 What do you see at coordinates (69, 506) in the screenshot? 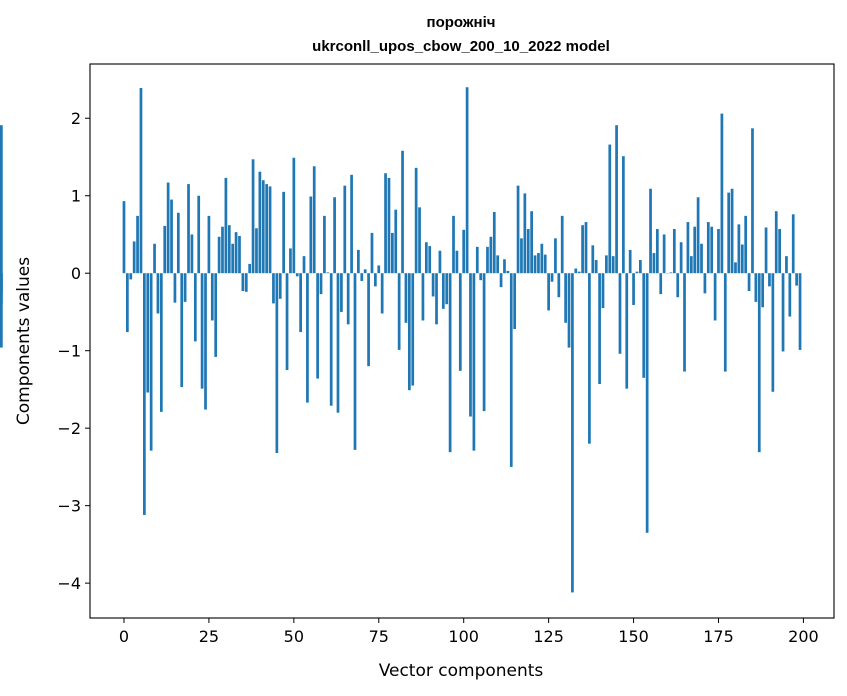
I see `y-tick-label: −3` at bounding box center [69, 506].